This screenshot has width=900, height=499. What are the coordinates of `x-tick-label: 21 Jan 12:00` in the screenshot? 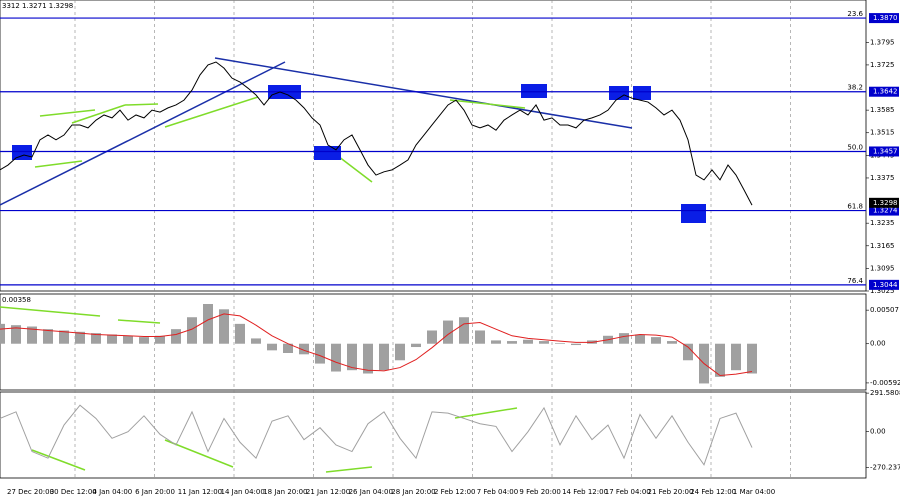 It's located at (328, 492).